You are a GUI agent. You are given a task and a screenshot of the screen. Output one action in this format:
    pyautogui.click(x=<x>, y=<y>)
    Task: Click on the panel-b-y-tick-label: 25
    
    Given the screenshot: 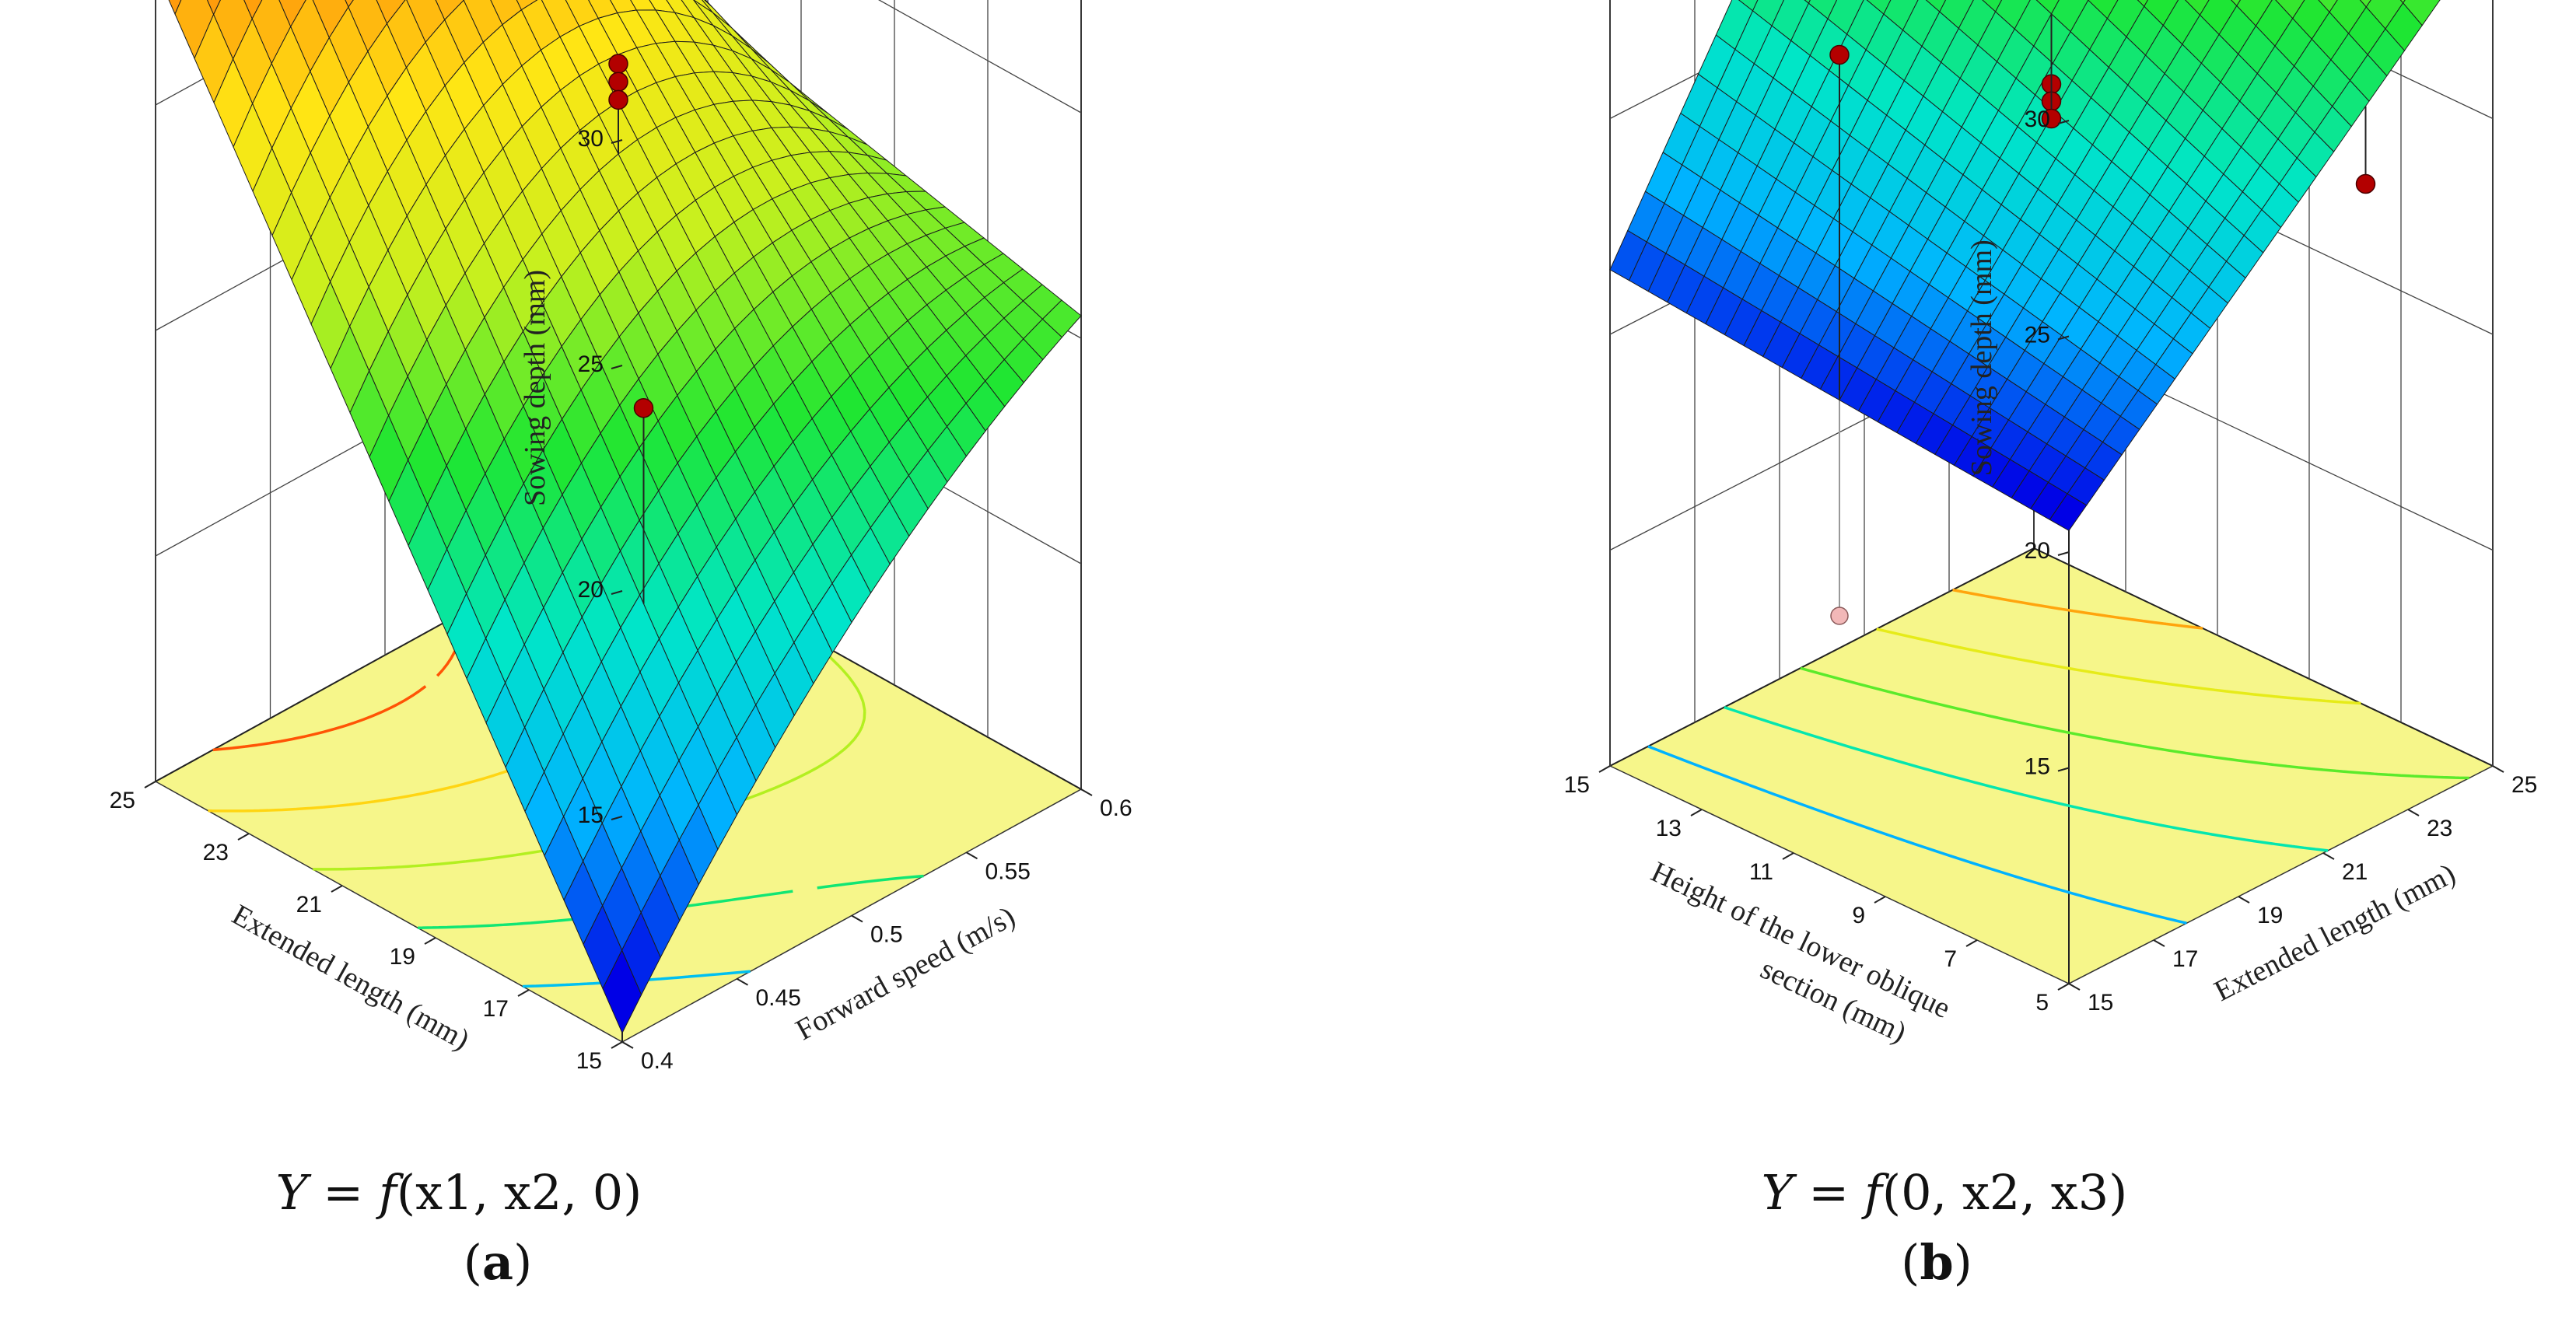 What is the action you would take?
    pyautogui.click(x=2524, y=785)
    